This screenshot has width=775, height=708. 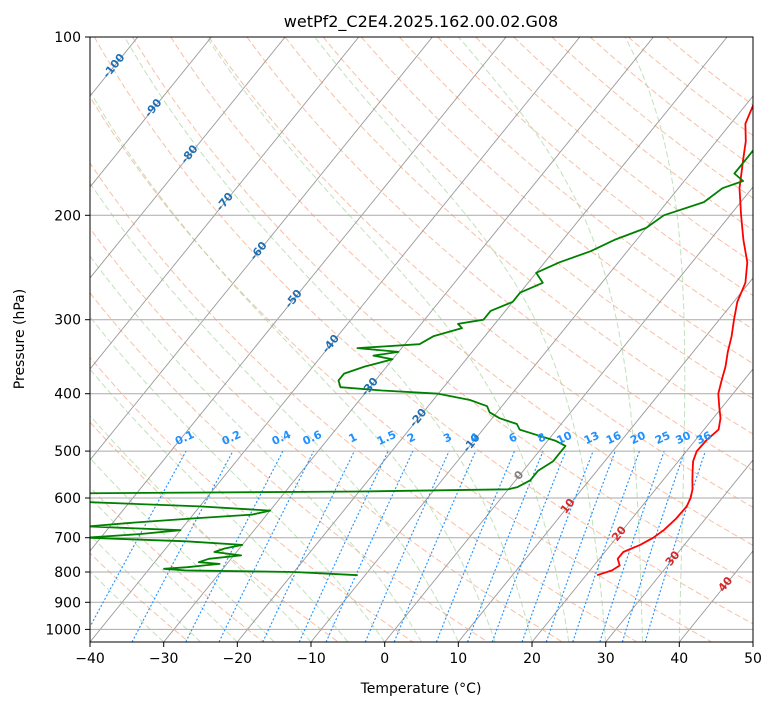 What do you see at coordinates (679, 659) in the screenshot?
I see `x-tick-label: 40` at bounding box center [679, 659].